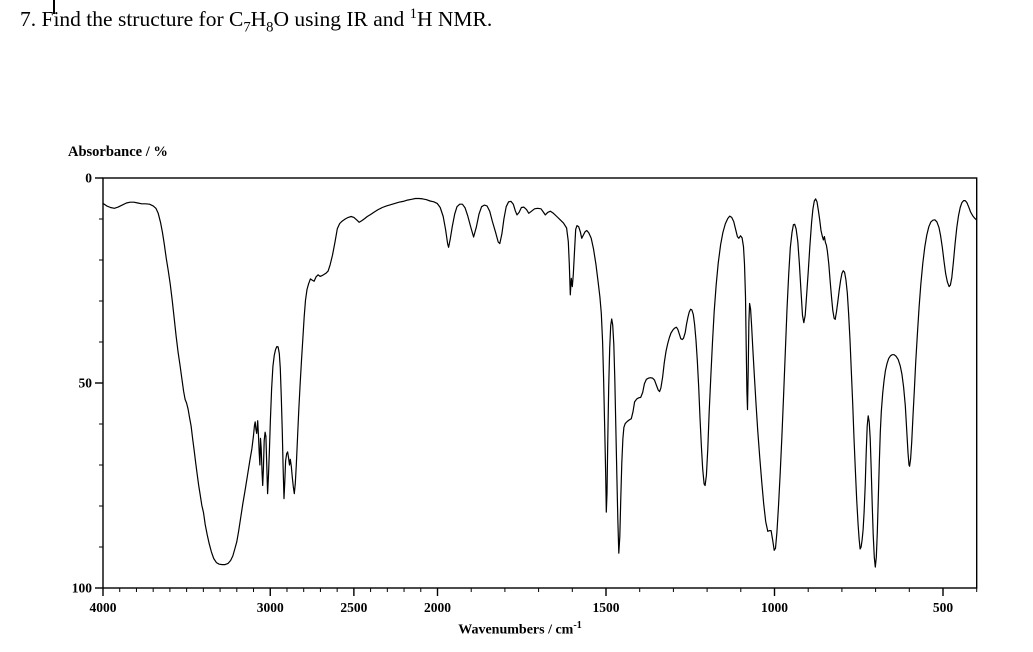 The width and height of the screenshot is (1033, 652). I want to click on question-text: O using IR and, so click(341, 19).